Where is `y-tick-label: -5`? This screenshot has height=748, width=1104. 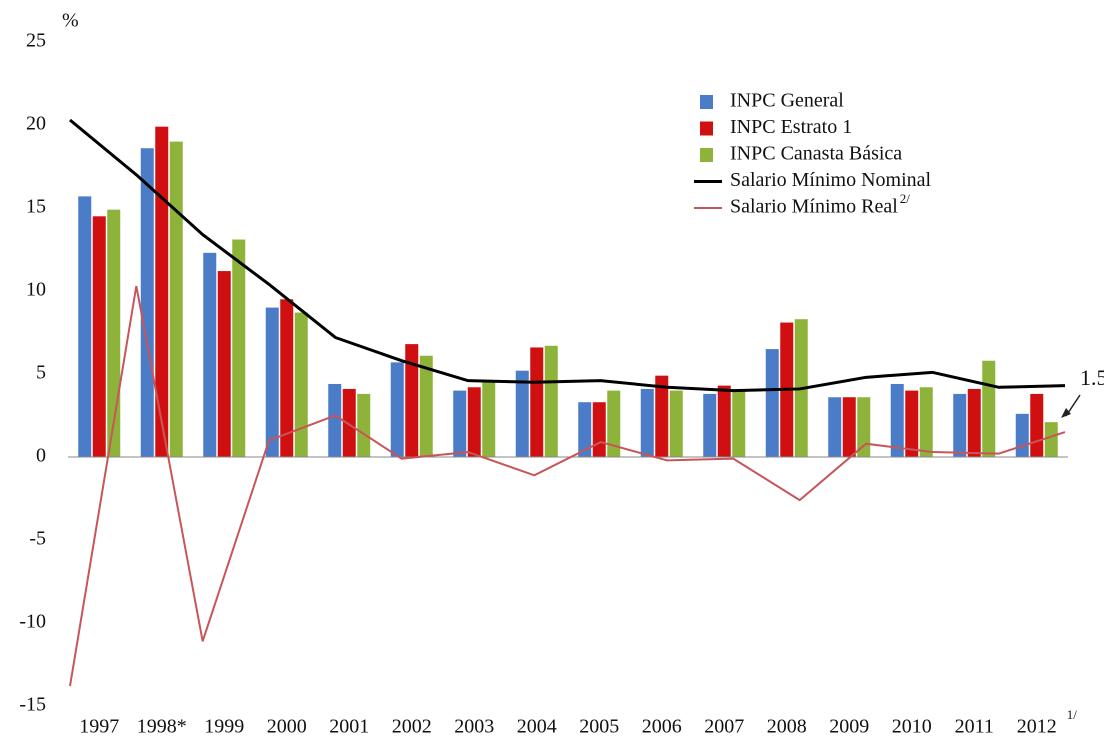
y-tick-label: -5 is located at coordinates (37, 539).